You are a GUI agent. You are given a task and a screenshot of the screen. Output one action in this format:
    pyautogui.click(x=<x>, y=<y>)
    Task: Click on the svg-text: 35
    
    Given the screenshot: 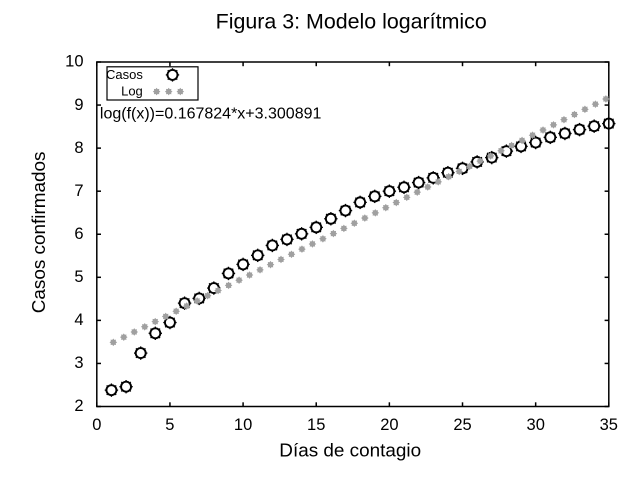 What is the action you would take?
    pyautogui.click(x=609, y=425)
    